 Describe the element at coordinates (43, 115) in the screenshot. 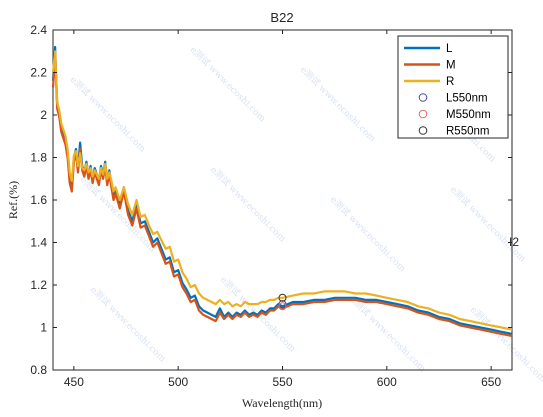

I see `y-tick-label: 2` at that location.